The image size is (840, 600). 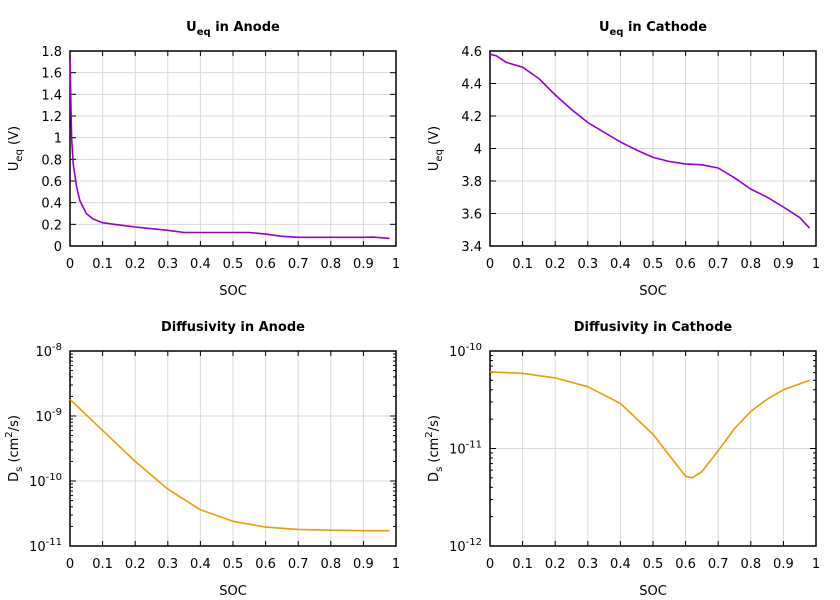 What do you see at coordinates (51, 182) in the screenshot?
I see `y-tick-label: 0.6` at bounding box center [51, 182].